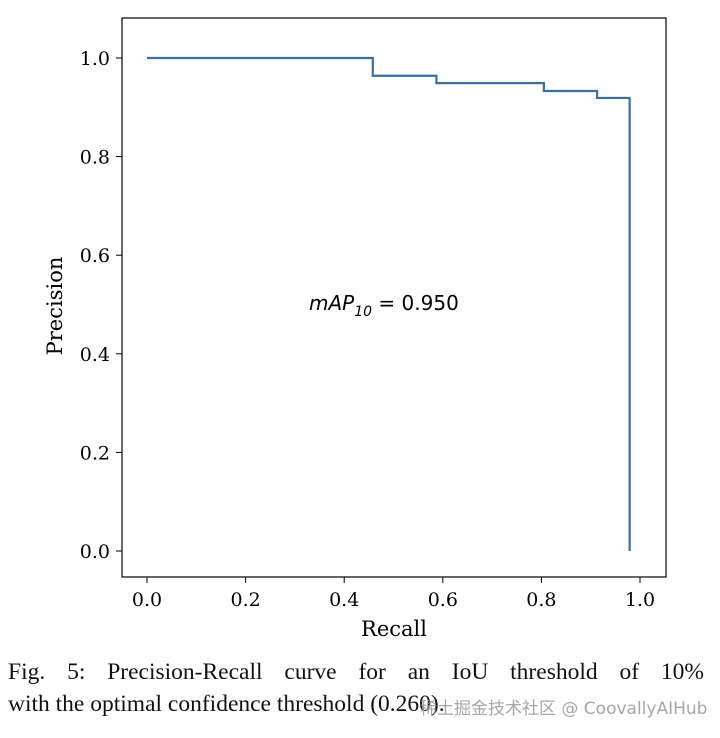 The image size is (720, 738). I want to click on map-annotation: mAP10 = 0.950, so click(384, 305).